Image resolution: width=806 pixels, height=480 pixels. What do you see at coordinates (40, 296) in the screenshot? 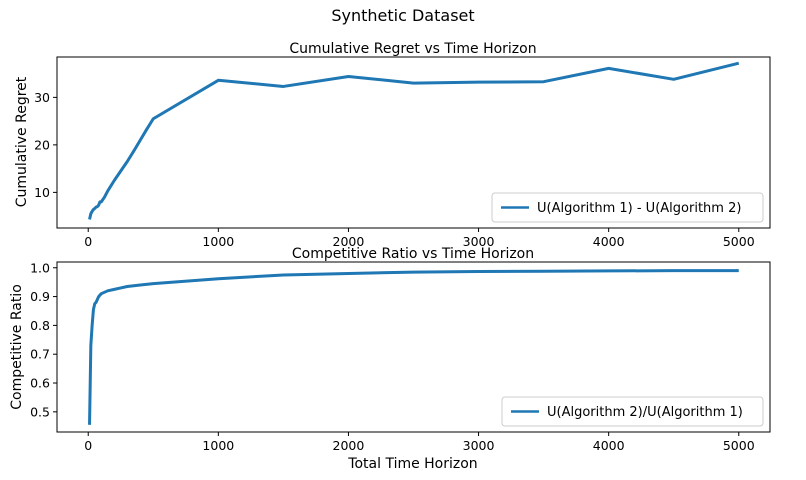
I see `y-tick-label: 0.9` at bounding box center [40, 296].